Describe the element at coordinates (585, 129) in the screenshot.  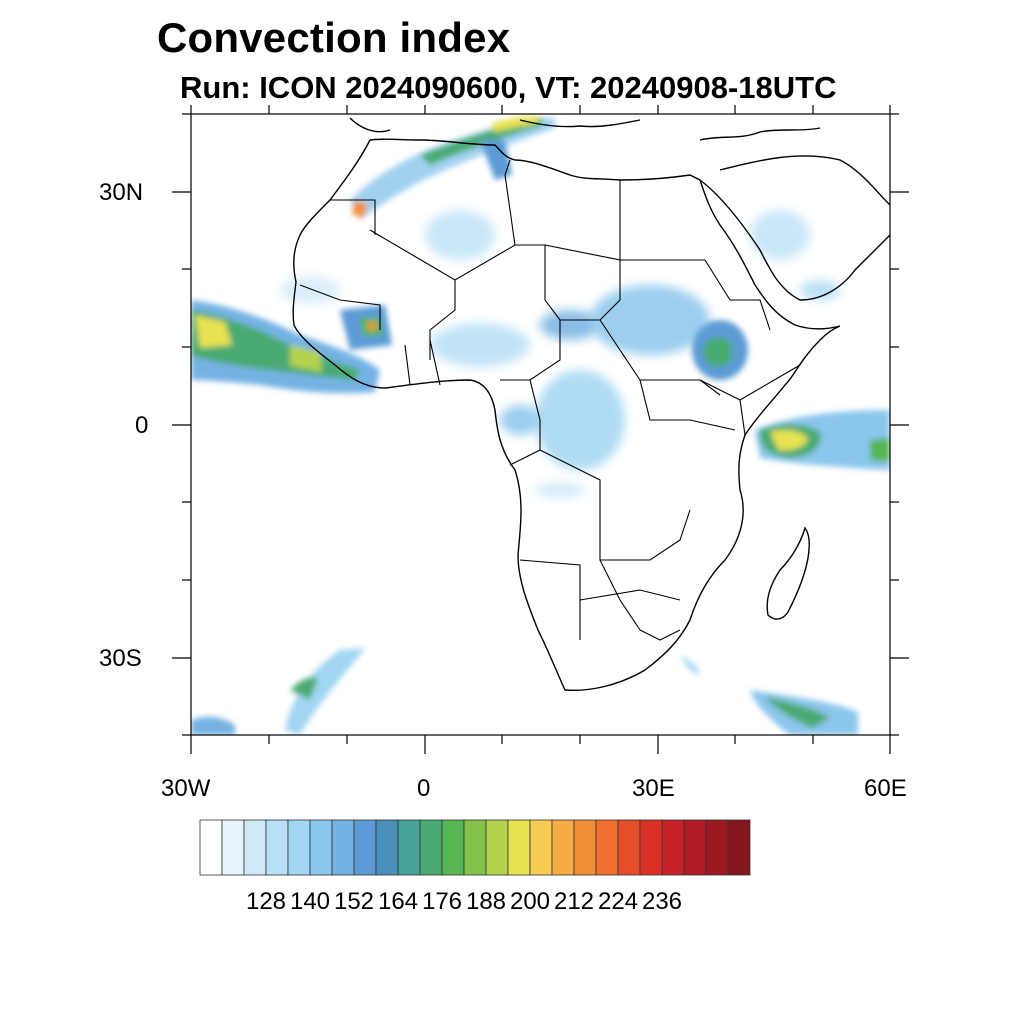
I see `europe-coastline` at that location.